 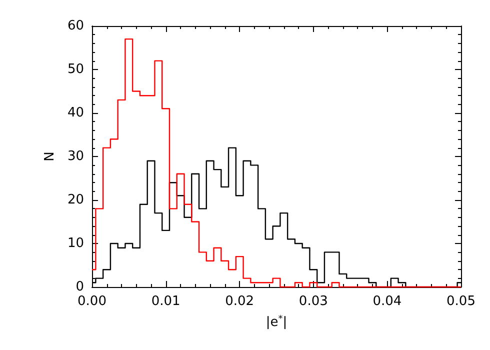 What do you see at coordinates (92, 301) in the screenshot?
I see `x-tick-label: 0.00` at bounding box center [92, 301].